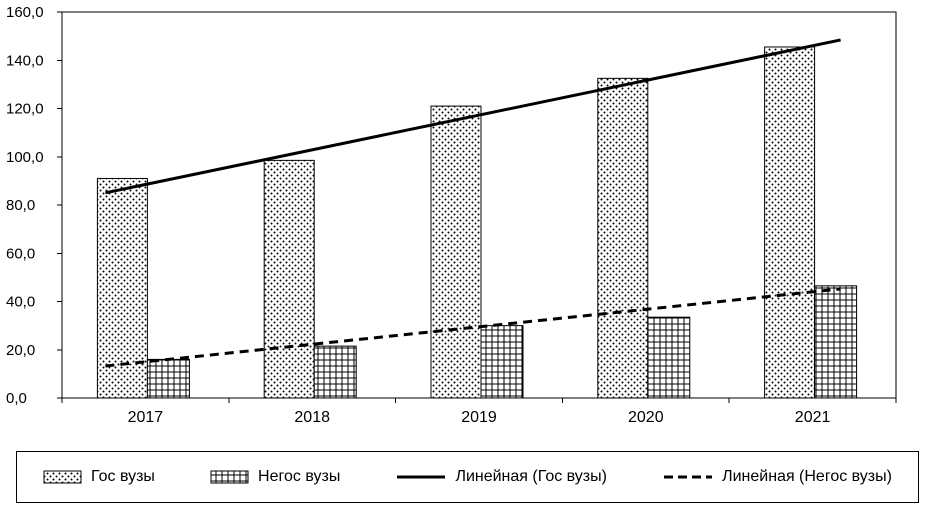 This screenshot has height=506, width=935. What do you see at coordinates (16, 398) in the screenshot?
I see `y-tick-label: 0,0` at bounding box center [16, 398].